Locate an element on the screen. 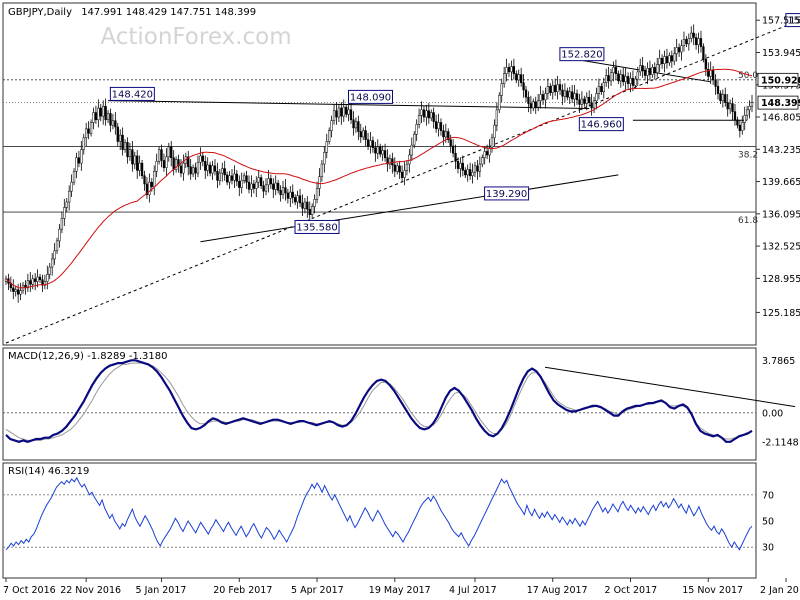 This screenshot has height=600, width=800. rsi-tick-label: 70 is located at coordinates (768, 495).